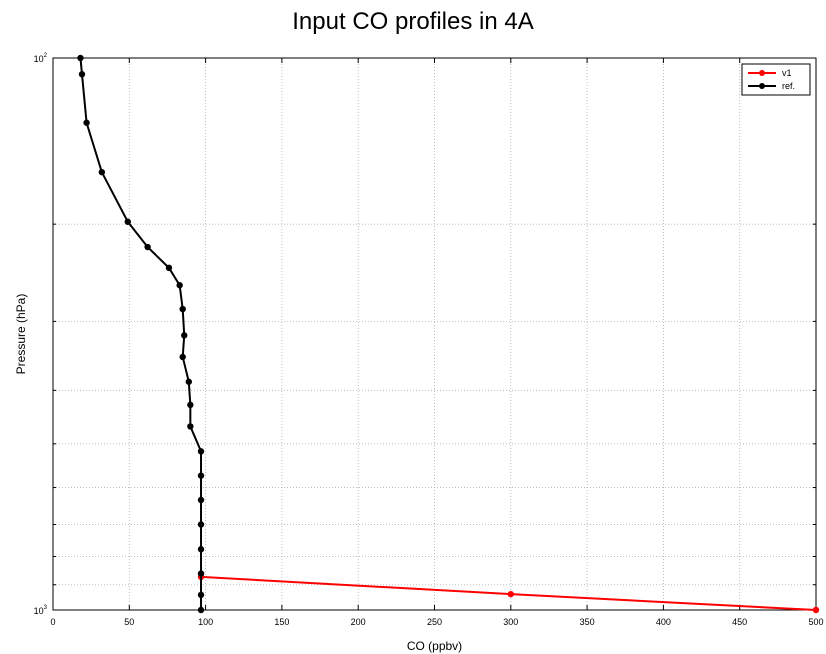 The height and width of the screenshot is (654, 826). I want to click on x-axis-label: CO (ppbv), so click(434, 646).